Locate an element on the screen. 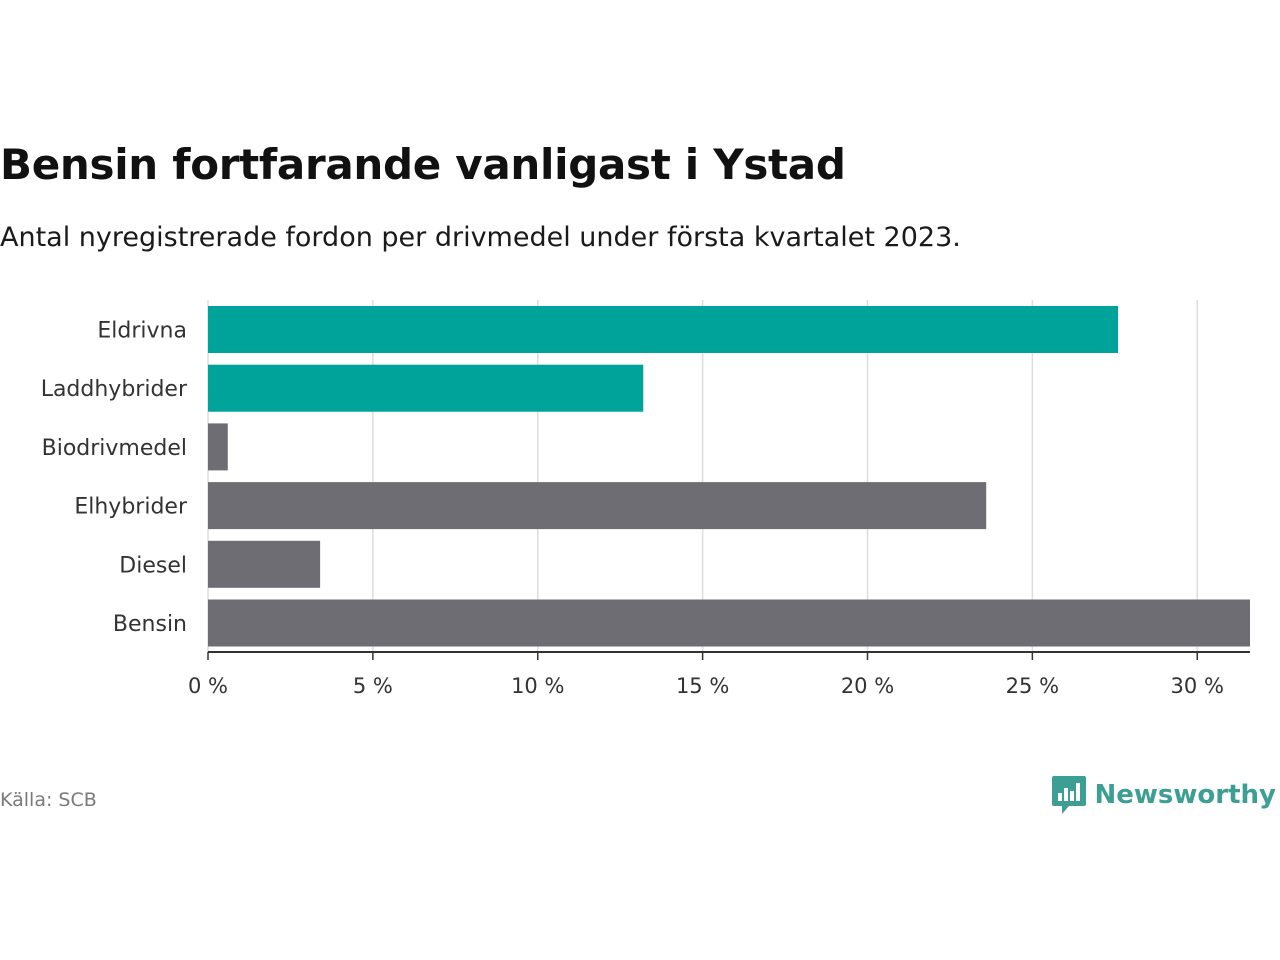 The width and height of the screenshot is (1280, 960). bar-eldrivna is located at coordinates (663, 329).